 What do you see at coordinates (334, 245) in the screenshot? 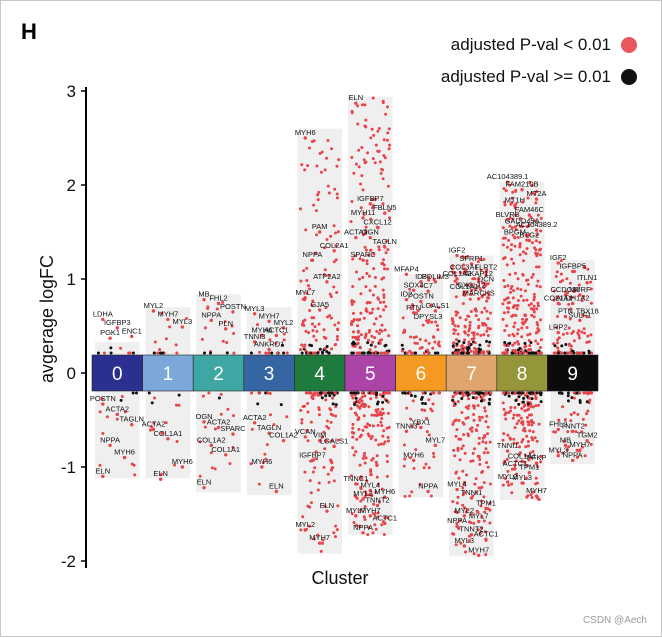
I see `gene-label: COL2A1` at bounding box center [334, 245].